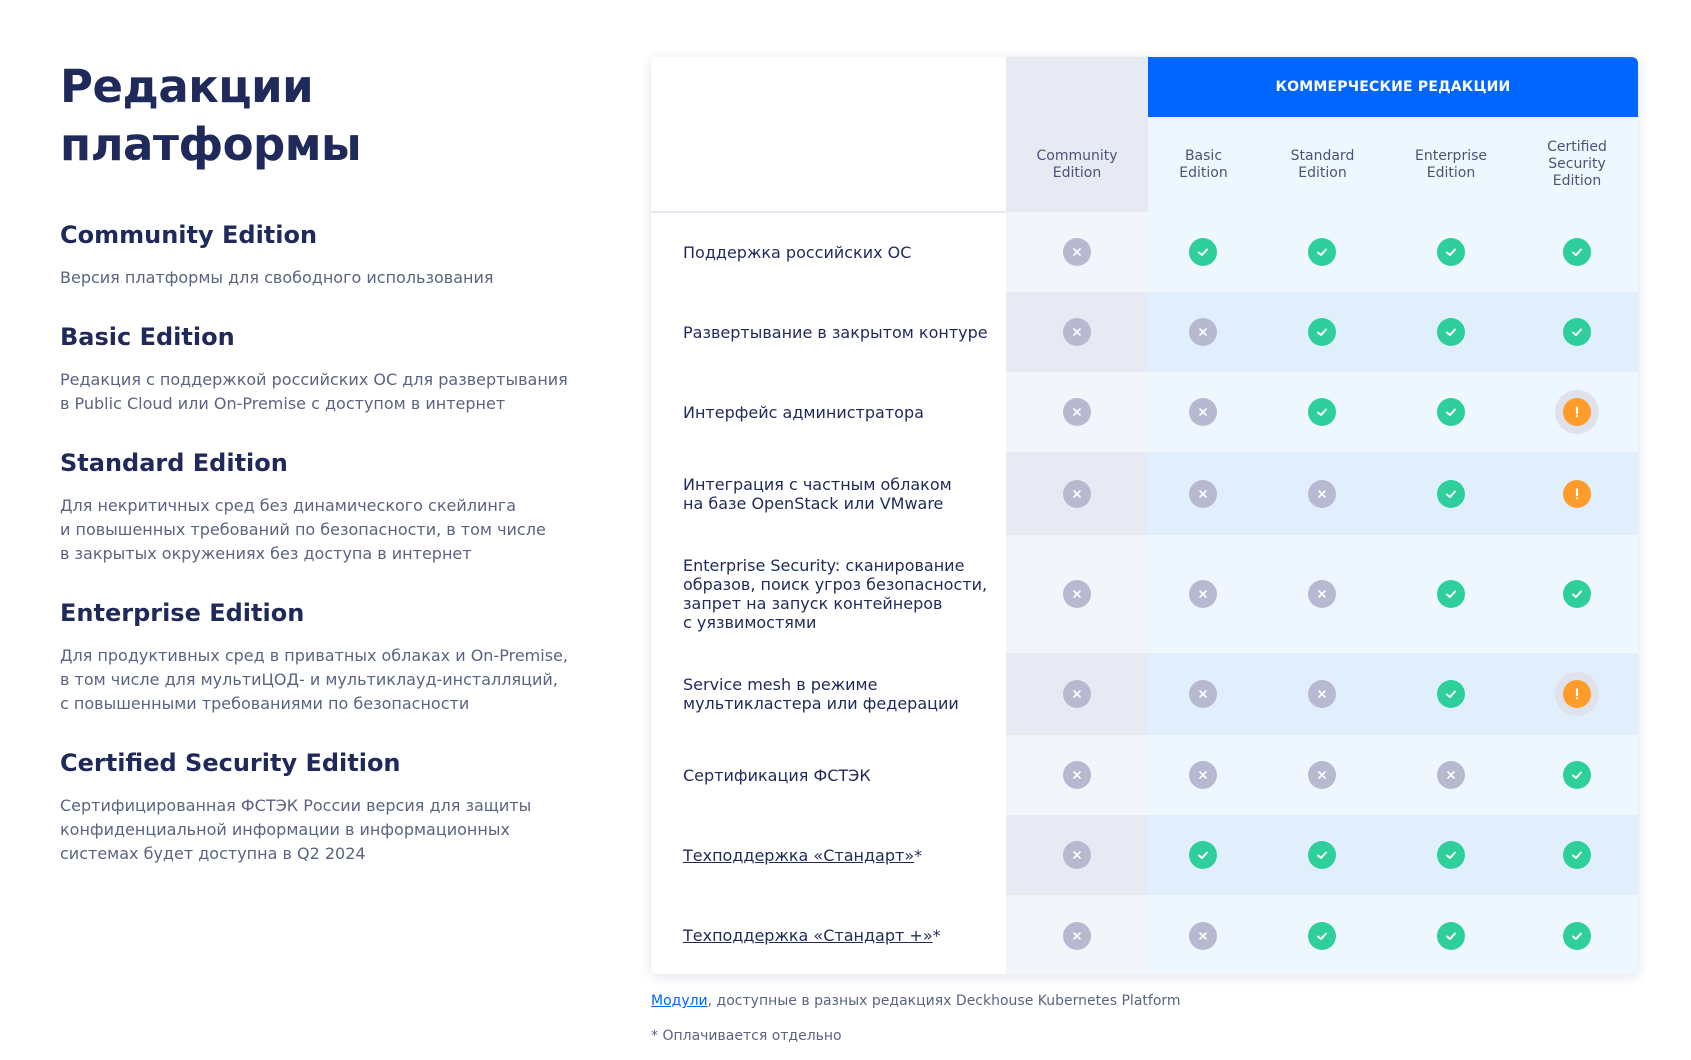 Image resolution: width=1691 pixels, height=1060 pixels. What do you see at coordinates (189, 235) in the screenshot?
I see `edition-title: Community Edition` at bounding box center [189, 235].